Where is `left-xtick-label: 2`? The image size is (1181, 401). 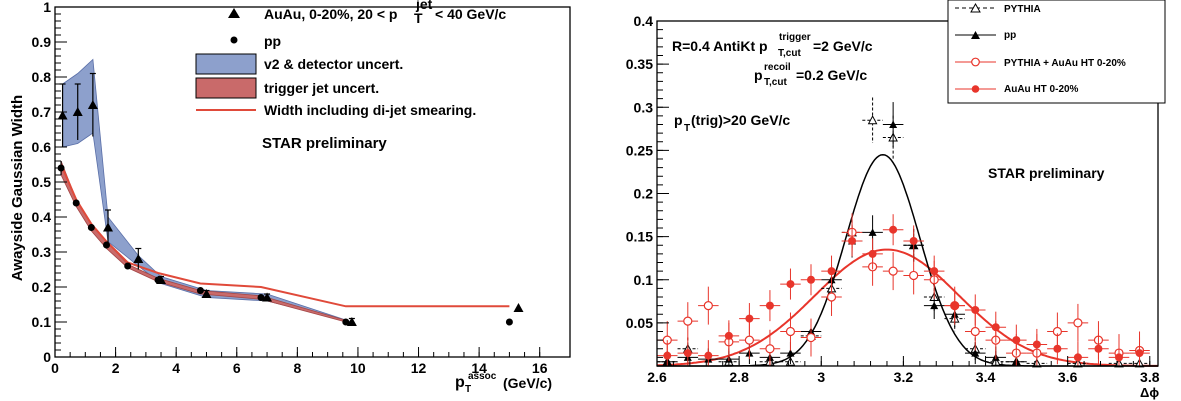
left-xtick-label: 2 is located at coordinates (116, 368).